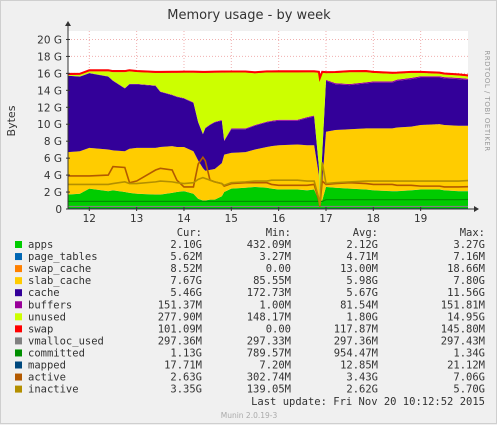 The height and width of the screenshot is (425, 497). What do you see at coordinates (362, 257) in the screenshot?
I see `legend-avg-page_tables: 4.71M` at bounding box center [362, 257].